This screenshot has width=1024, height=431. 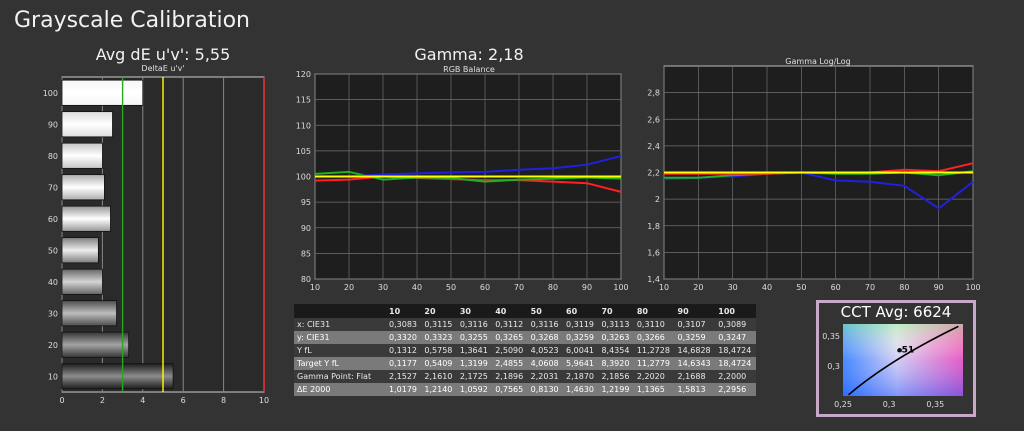 What do you see at coordinates (695, 389) in the screenshot?
I see `table-cell: 1,5813` at bounding box center [695, 389].